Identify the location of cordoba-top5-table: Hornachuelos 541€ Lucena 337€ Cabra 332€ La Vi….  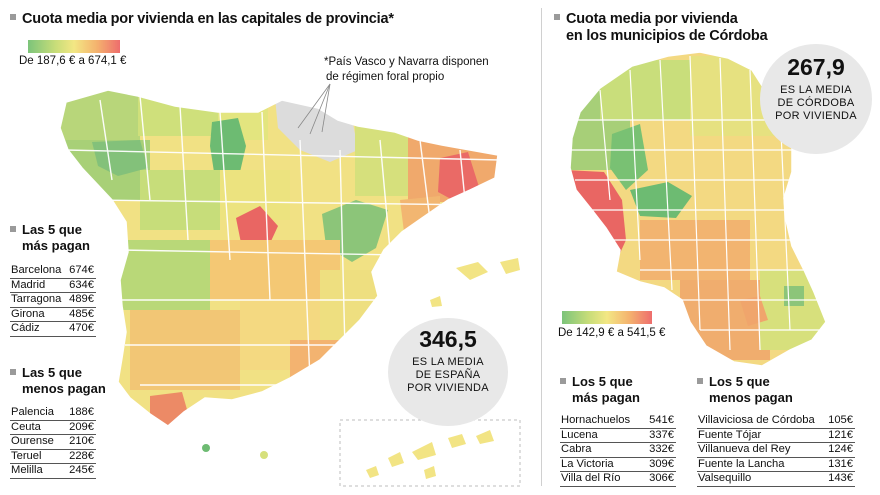
(618, 450).